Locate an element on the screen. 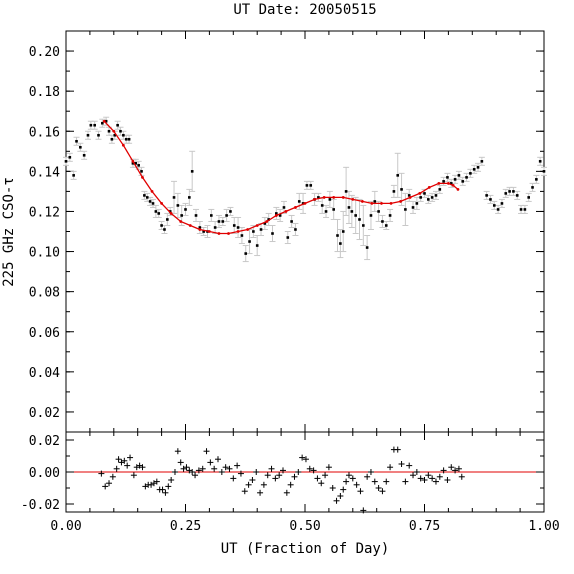 This screenshot has height=574, width=574. y-tick-label: 0.06 is located at coordinates (44, 333).